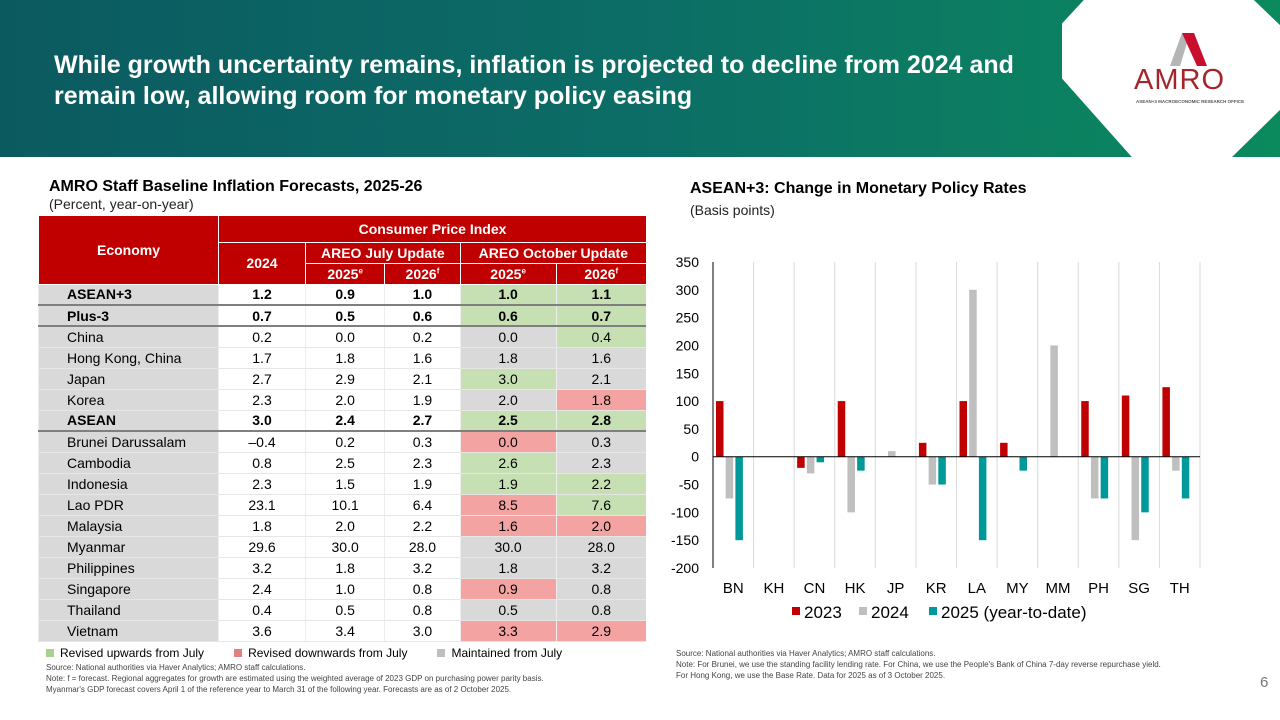 The height and width of the screenshot is (720, 1280). I want to click on legend-swatch, so click(863, 611).